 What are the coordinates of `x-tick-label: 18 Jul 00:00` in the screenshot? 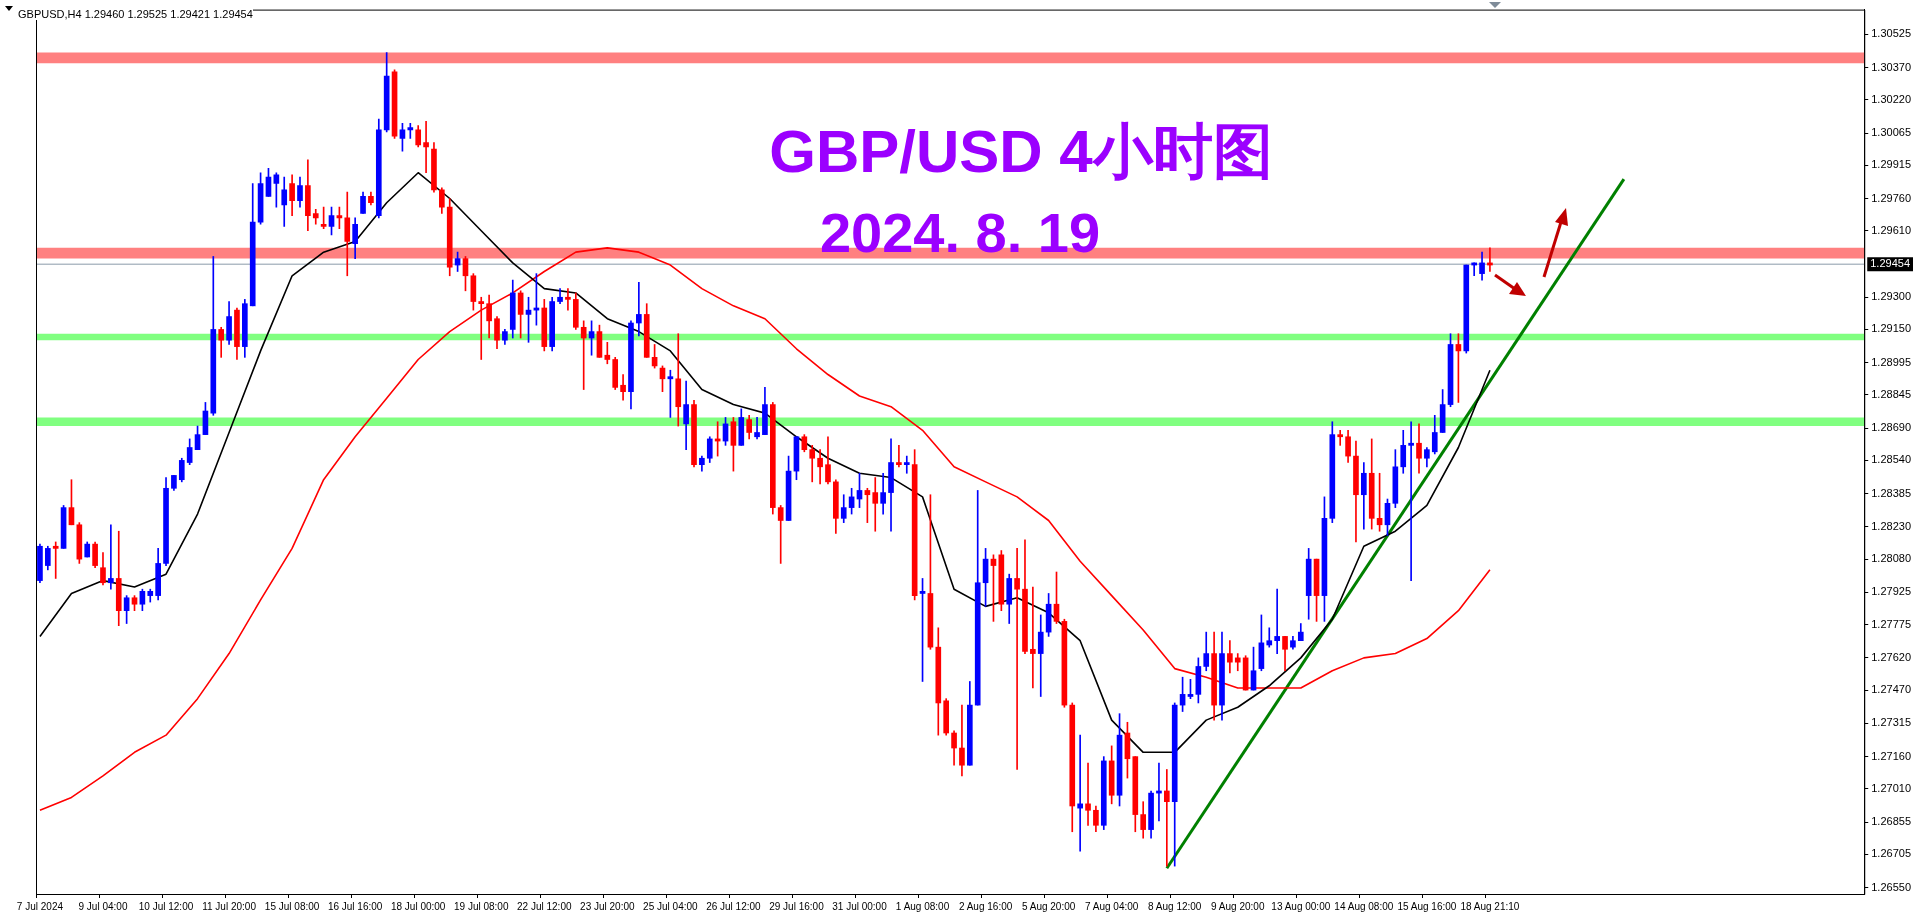 It's located at (418, 906).